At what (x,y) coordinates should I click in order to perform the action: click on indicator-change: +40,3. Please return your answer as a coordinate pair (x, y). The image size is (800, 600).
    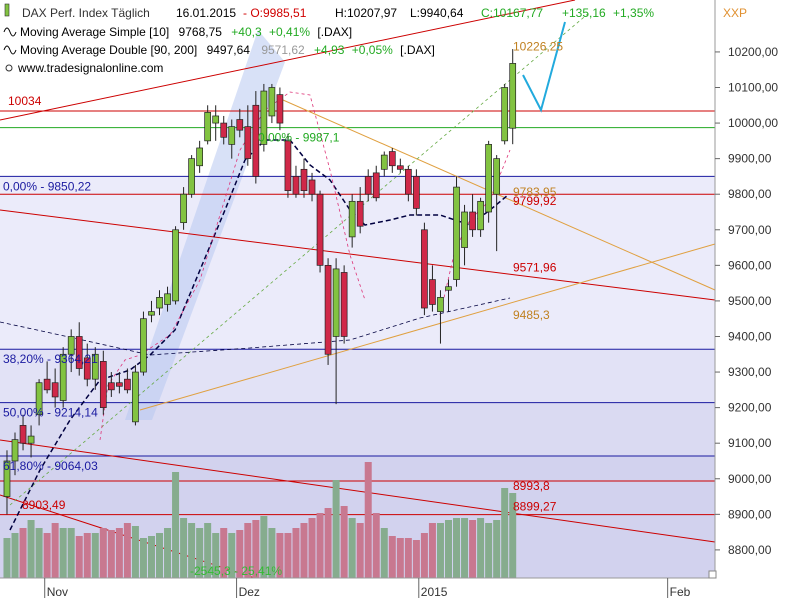
    Looking at the image, I should click on (246, 32).